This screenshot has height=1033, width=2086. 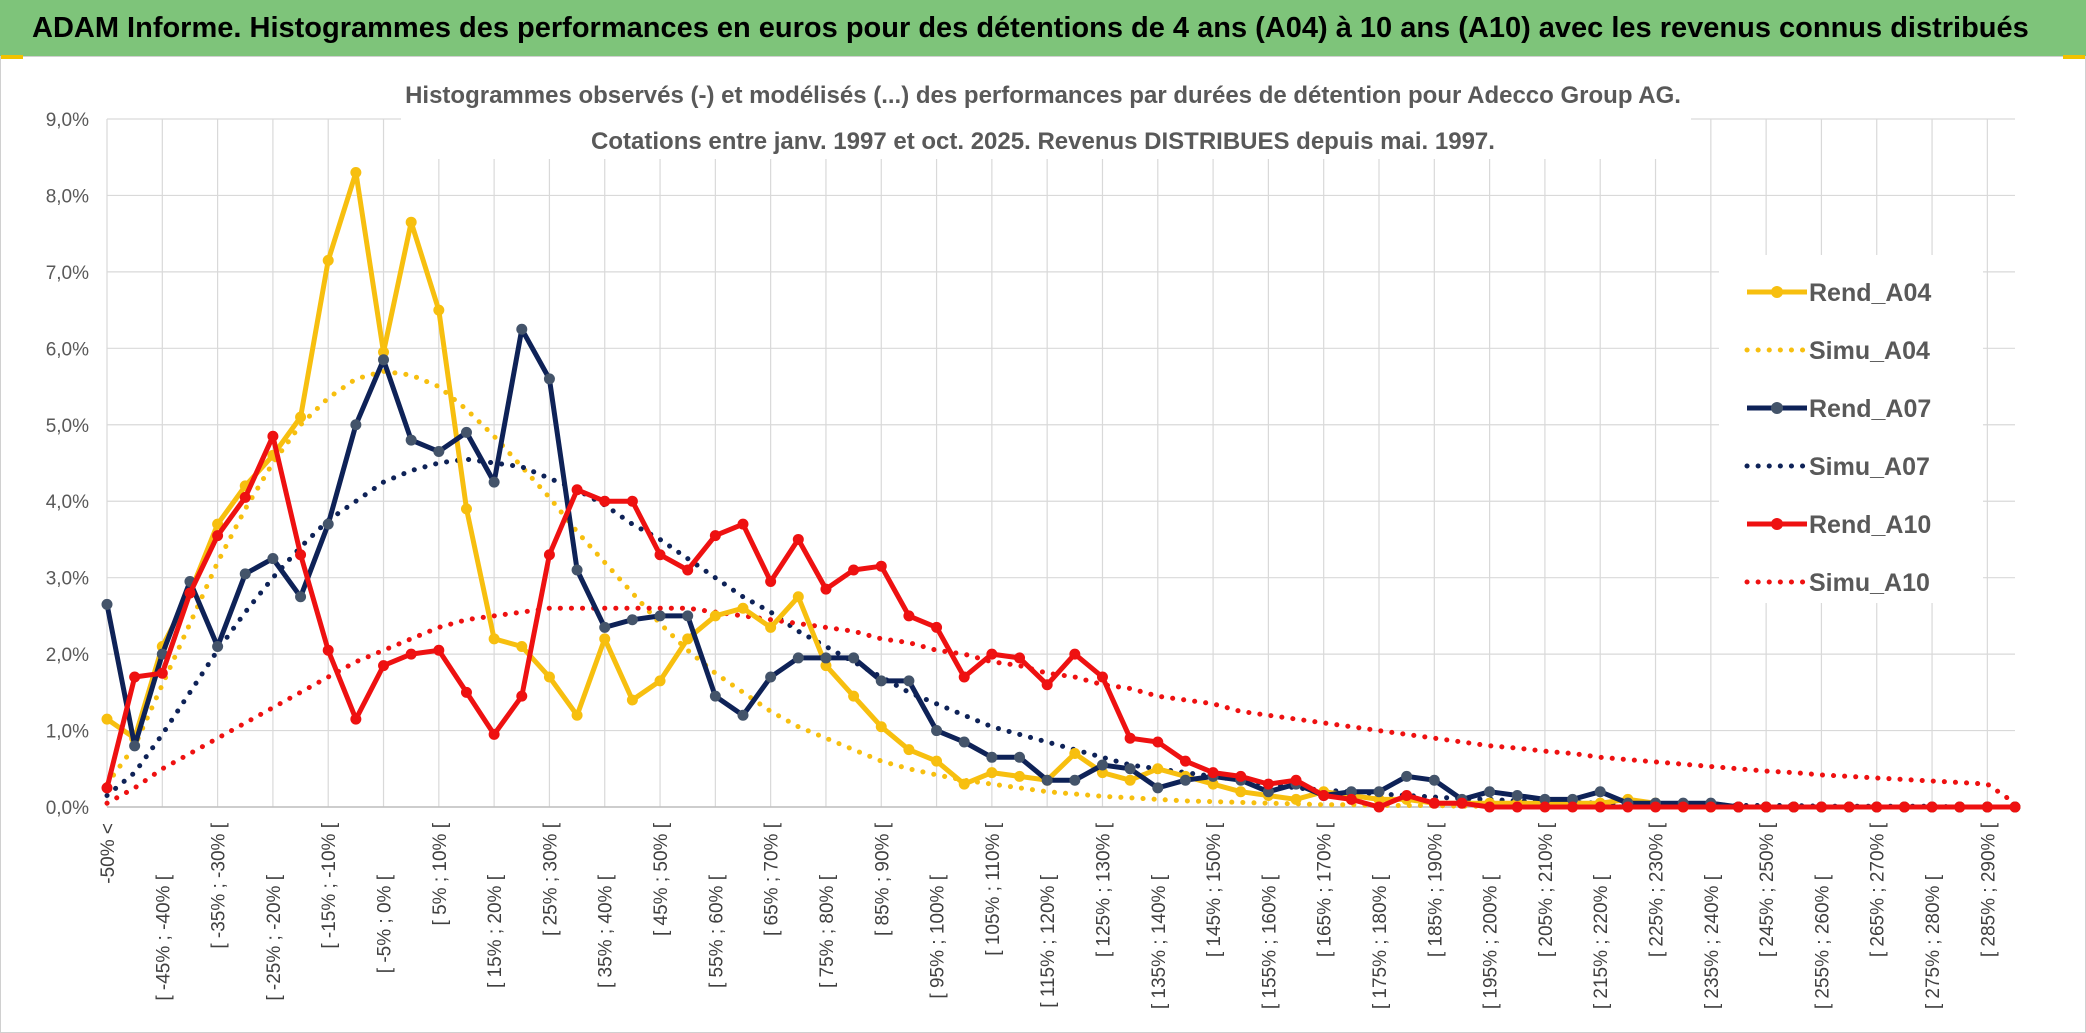 What do you see at coordinates (772, 879) in the screenshot?
I see `x-tick-label: [ 65% ; 70% [` at bounding box center [772, 879].